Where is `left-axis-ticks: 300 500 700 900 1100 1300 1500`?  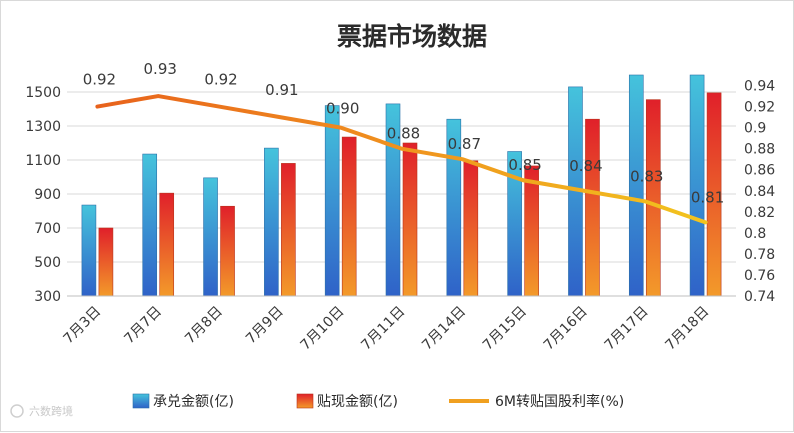
left-axis-ticks: 300 500 700 900 1100 1300 1500 is located at coordinates (43, 195).